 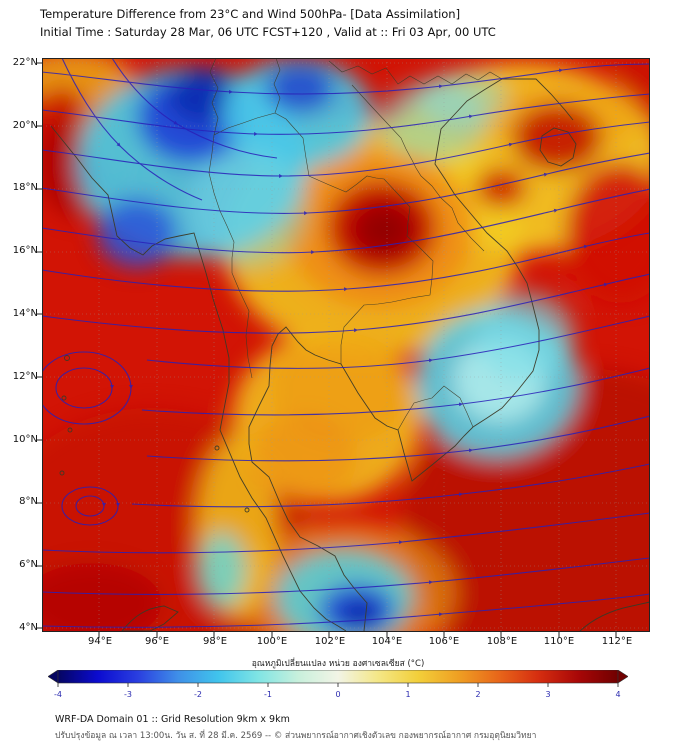 I want to click on colorbar-tick-label: 1, so click(x=408, y=694).